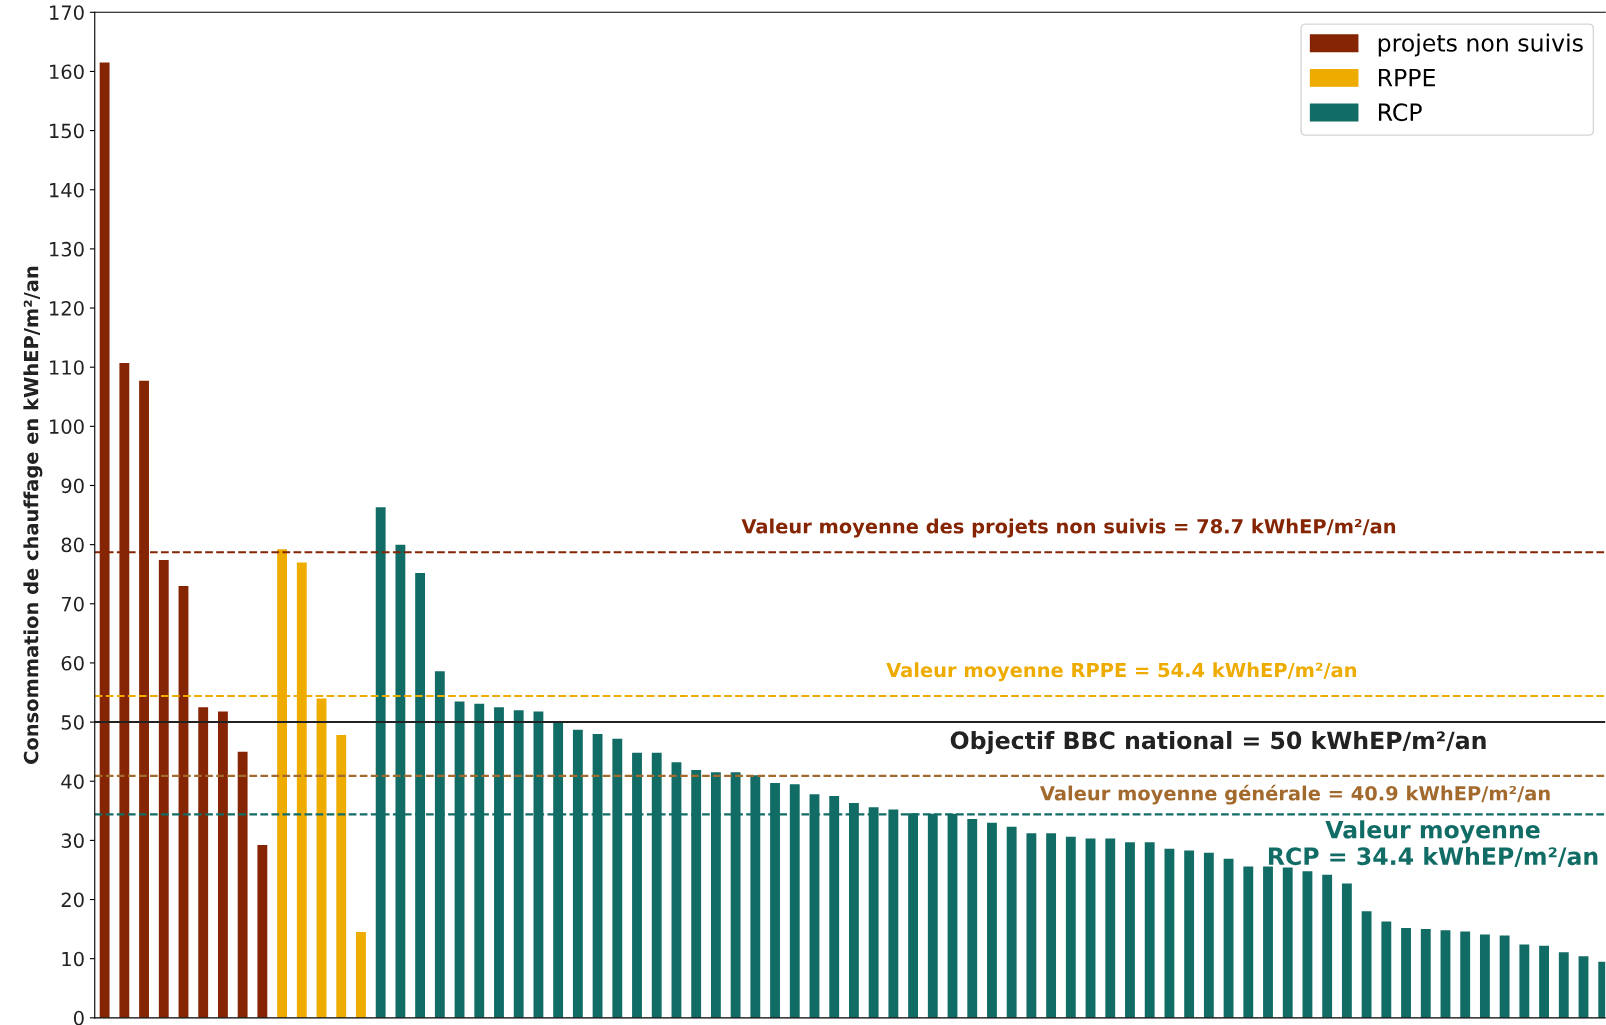 This screenshot has height=1025, width=1606. Describe the element at coordinates (1406, 77) in the screenshot. I see `legend-label: RPPE` at that location.